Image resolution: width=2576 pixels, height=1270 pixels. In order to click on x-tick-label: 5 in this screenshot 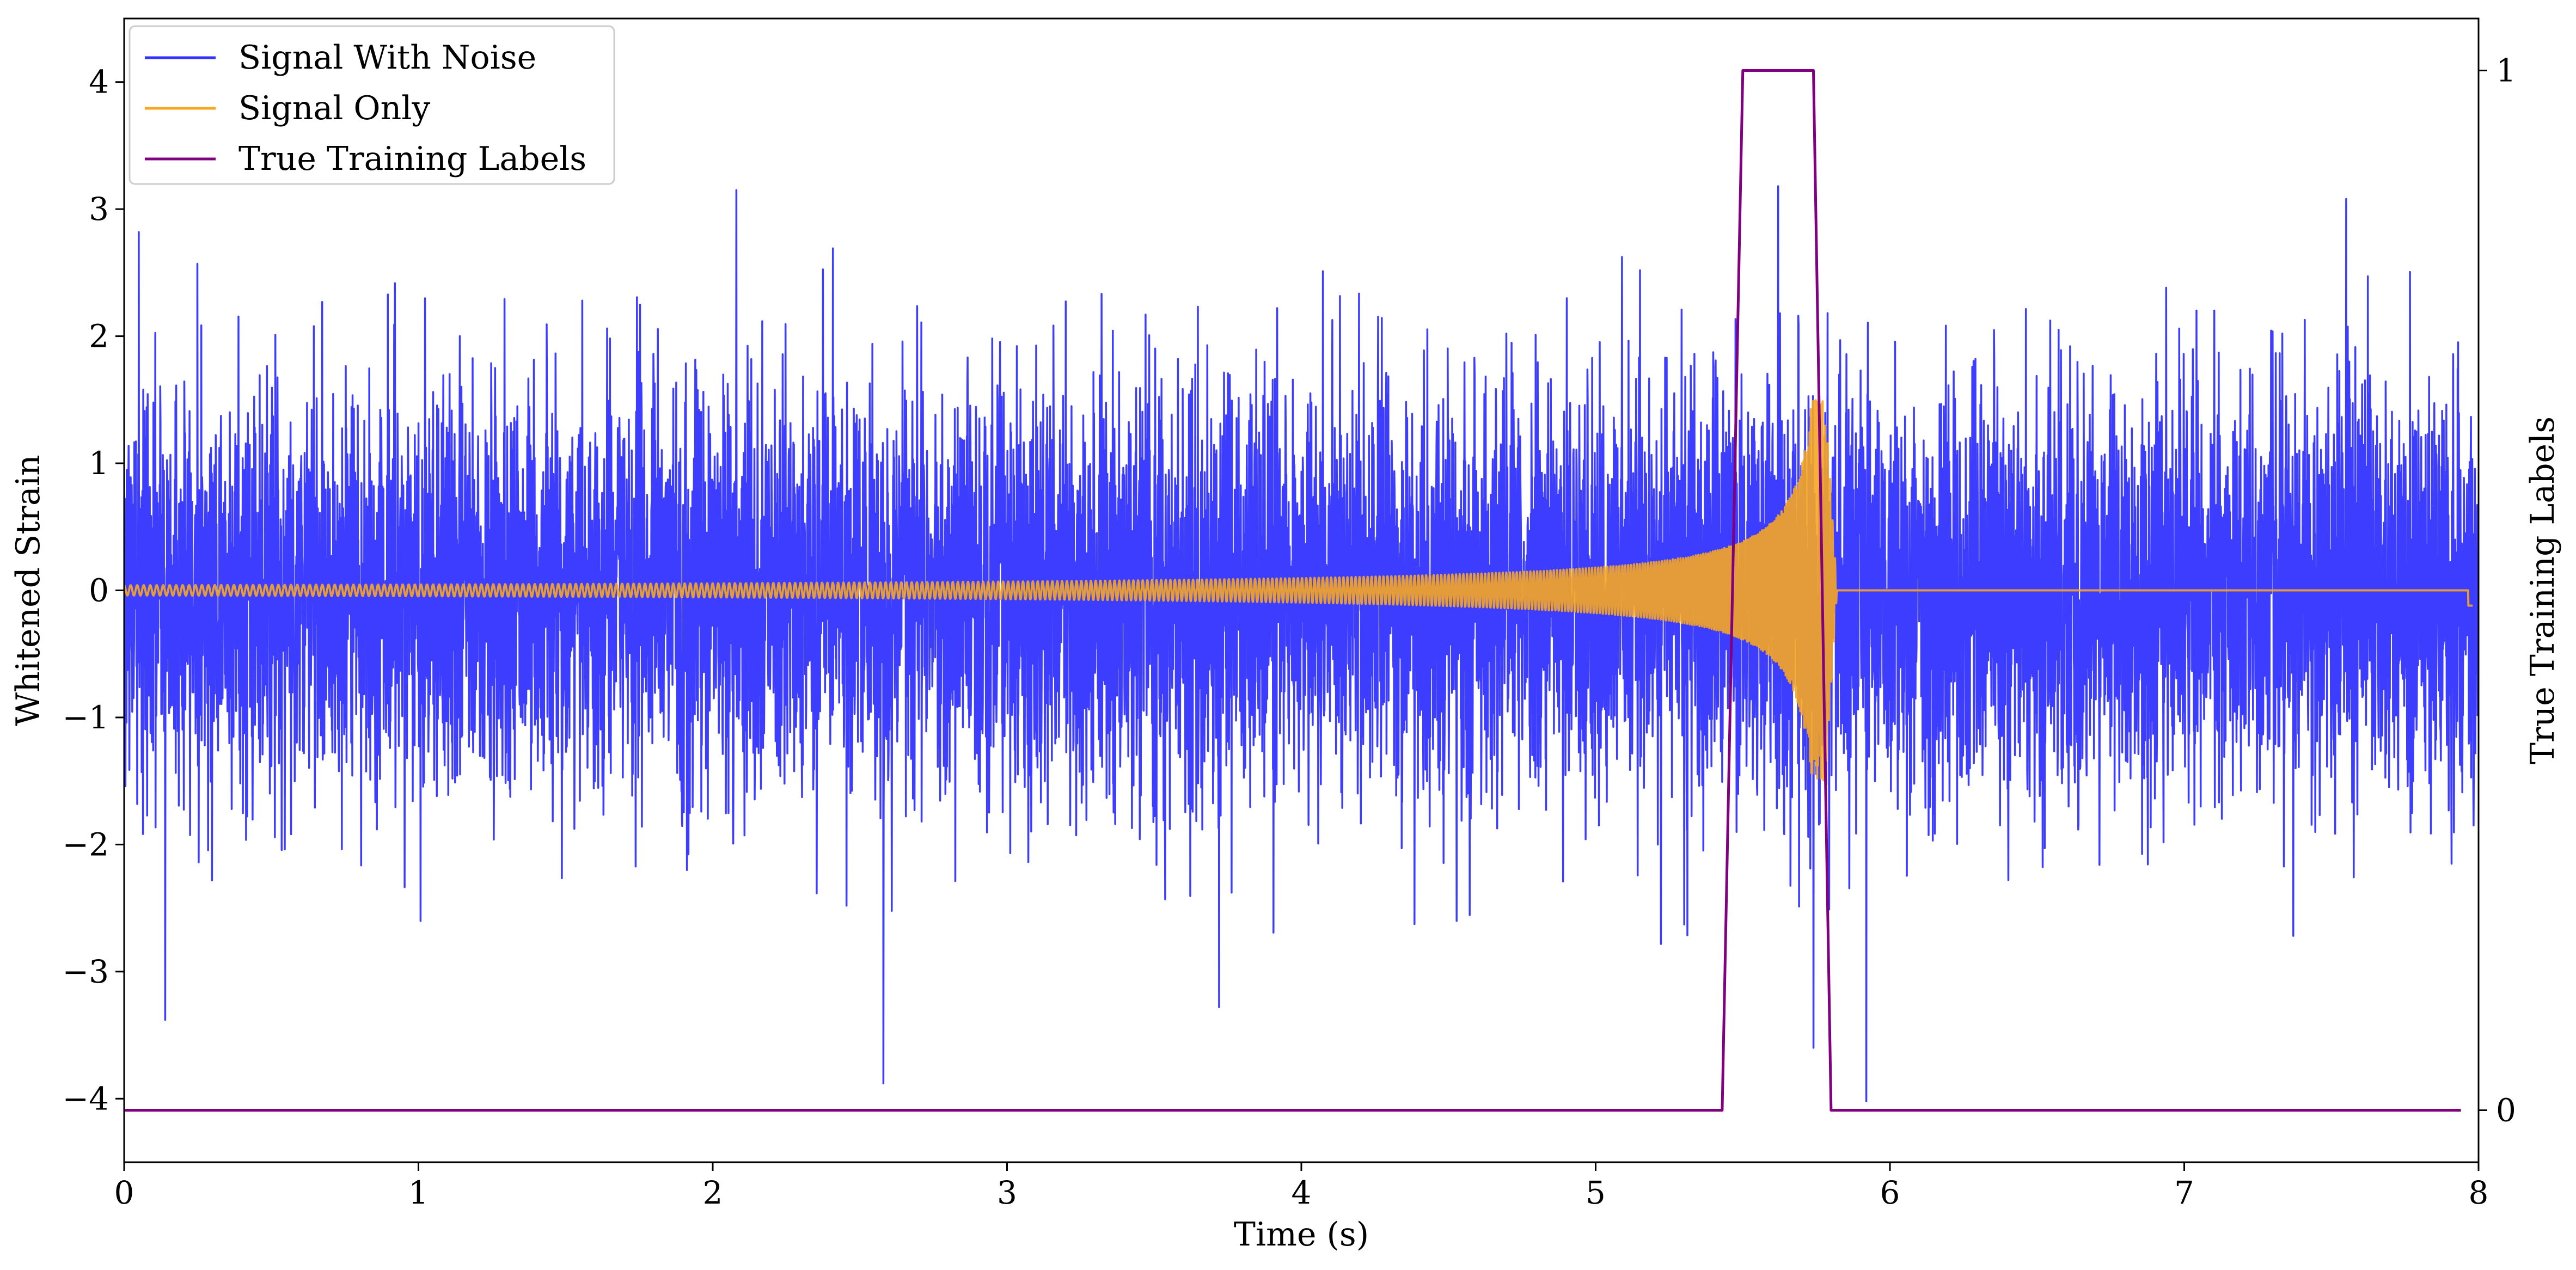, I will do `click(1596, 1192)`.